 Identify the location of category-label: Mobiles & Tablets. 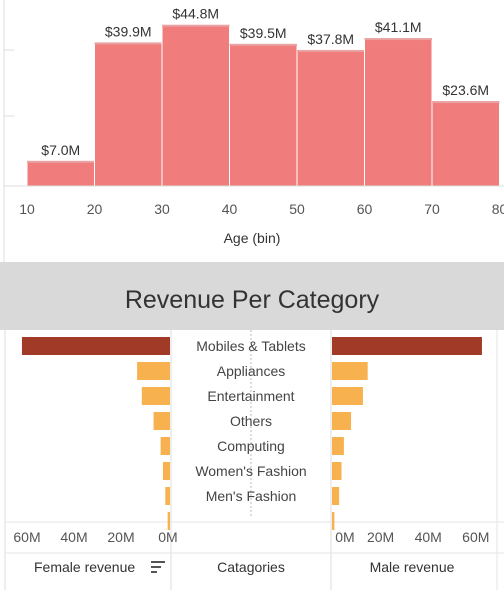
(250, 346).